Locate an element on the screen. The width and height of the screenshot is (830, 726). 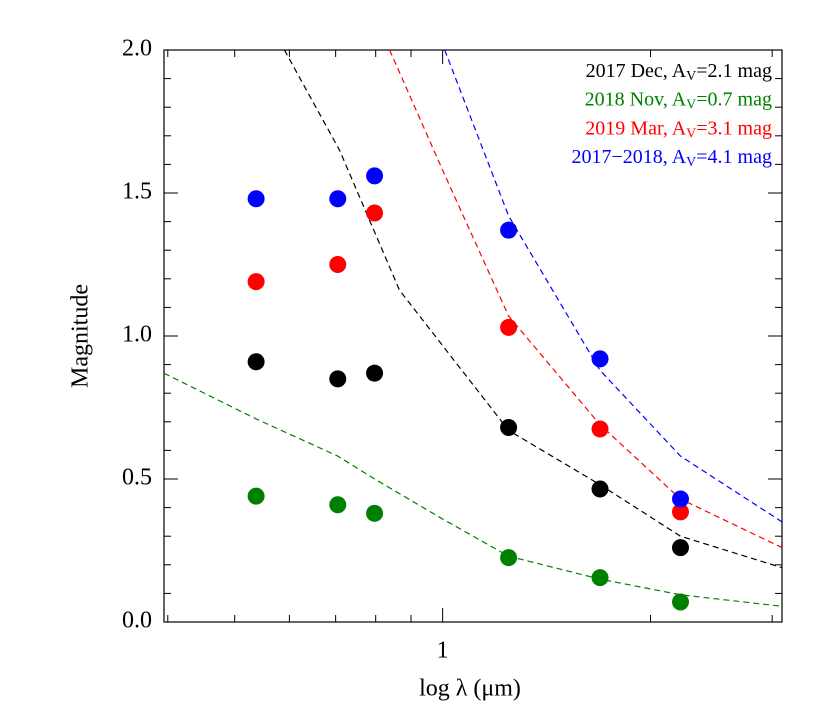
legend-entry: 2018 Nov, AV=0.7 mag is located at coordinates (678, 100).